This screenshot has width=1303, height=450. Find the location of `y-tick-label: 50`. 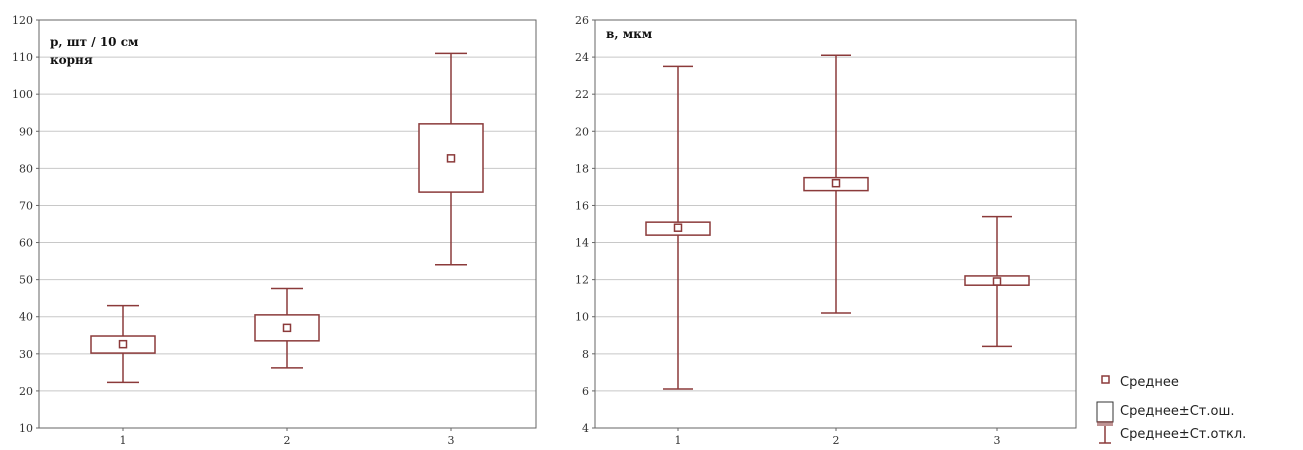

y-tick-label: 50 is located at coordinates (26, 280).